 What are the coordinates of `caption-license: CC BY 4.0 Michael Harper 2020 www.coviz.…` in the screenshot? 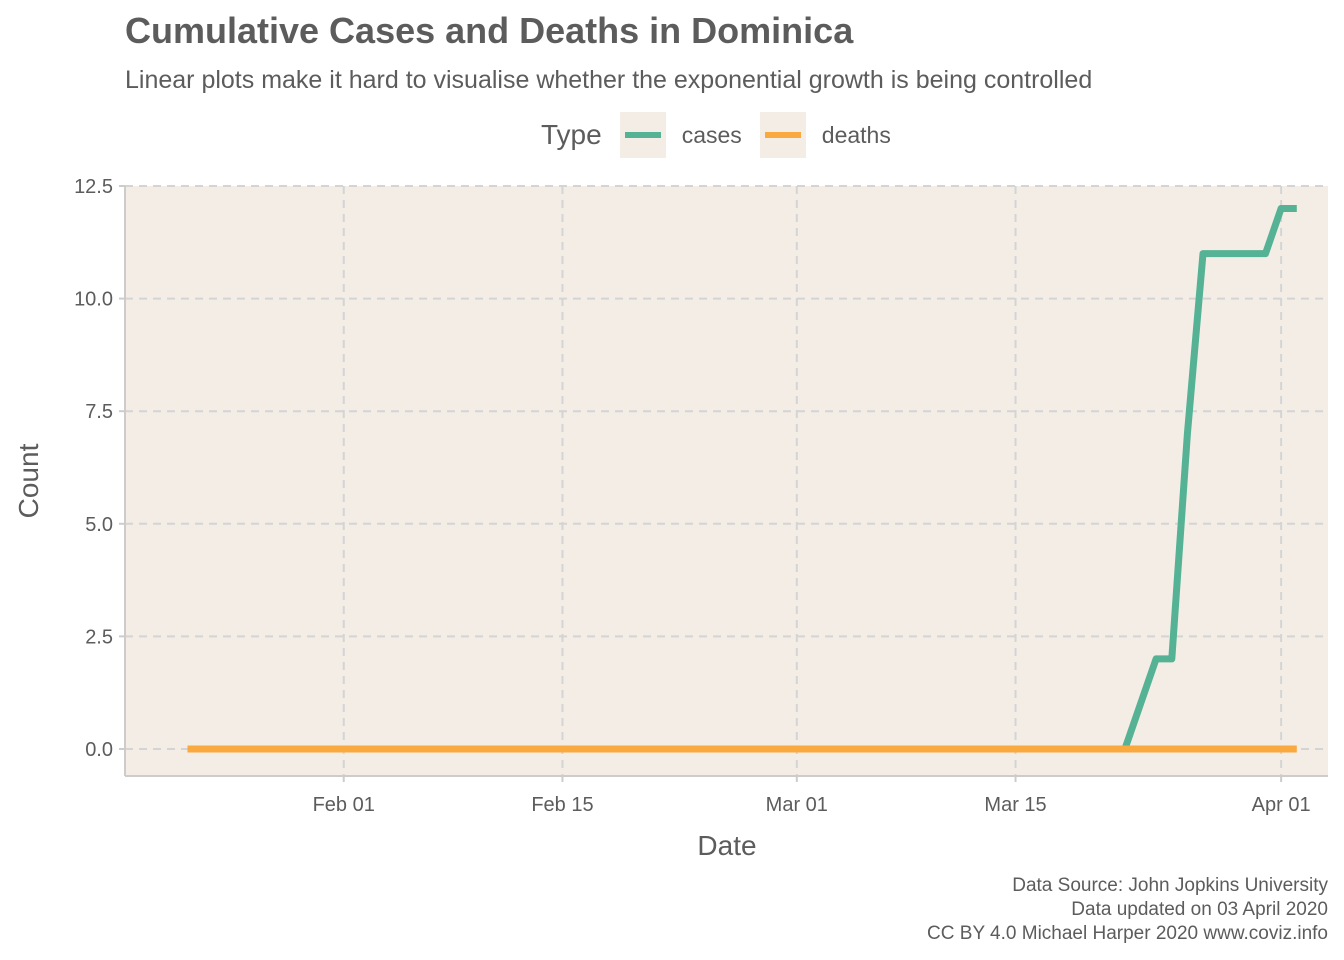 It's located at (1127, 933).